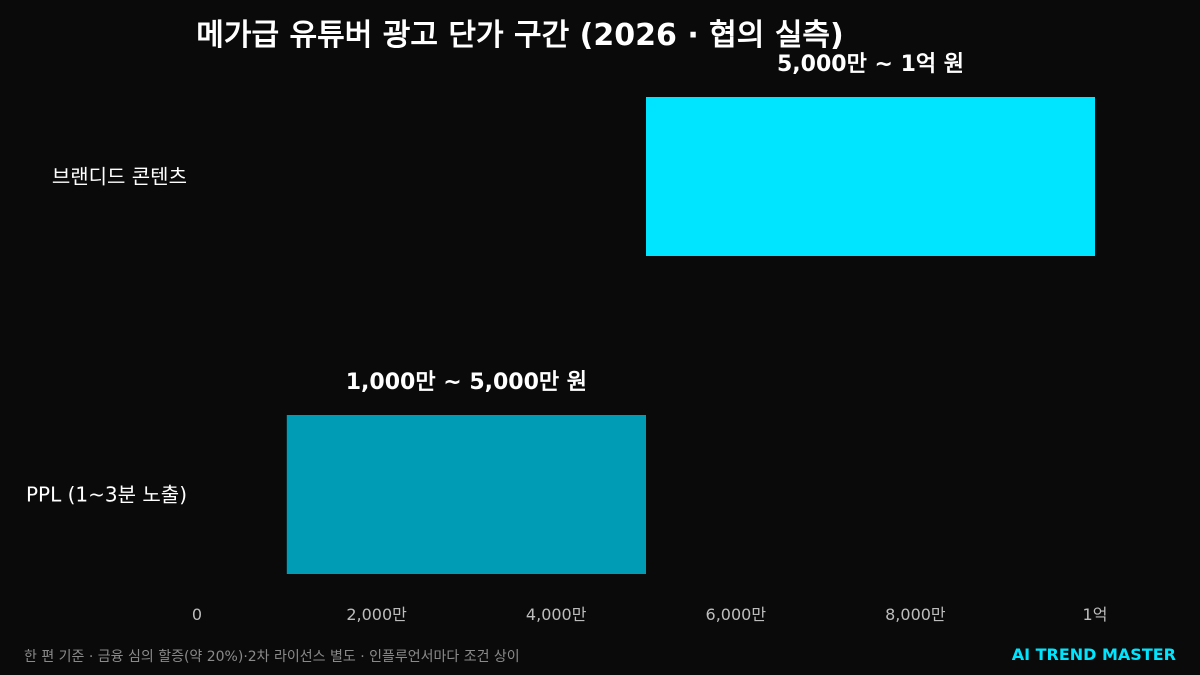  I want to click on x-tick-label-2: 4,000만, so click(556, 614).